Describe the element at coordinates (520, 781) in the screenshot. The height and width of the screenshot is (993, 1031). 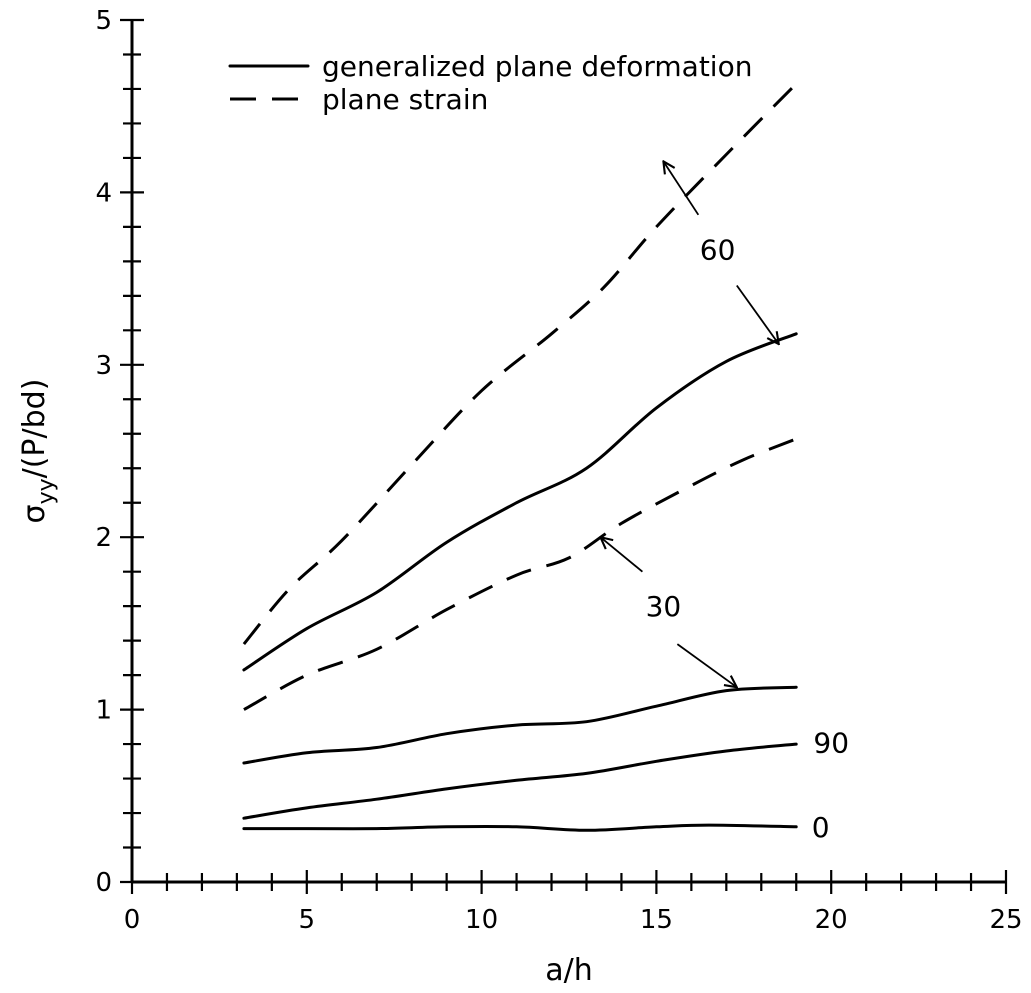
I see `series-line-90-generalized` at that location.